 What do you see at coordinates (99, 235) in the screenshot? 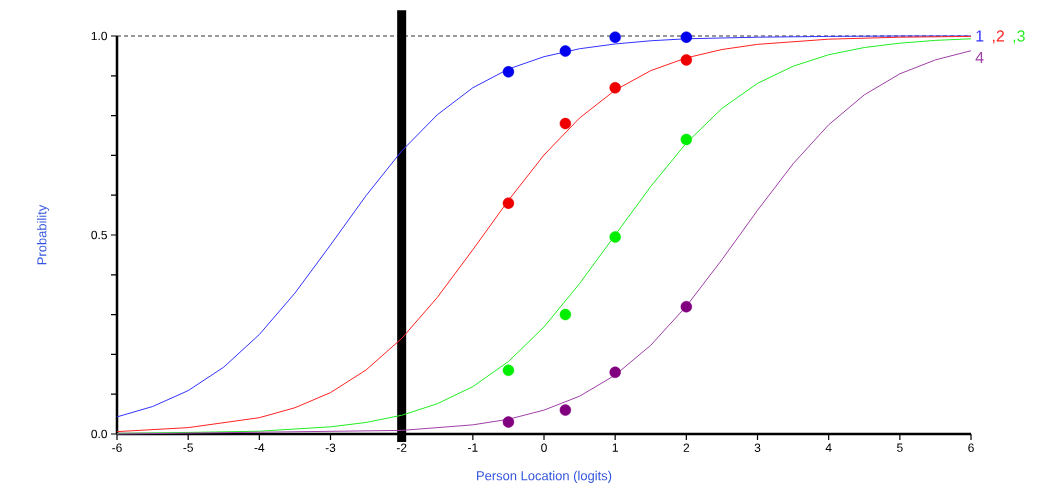
I see `y-tick-label: 0.5` at bounding box center [99, 235].